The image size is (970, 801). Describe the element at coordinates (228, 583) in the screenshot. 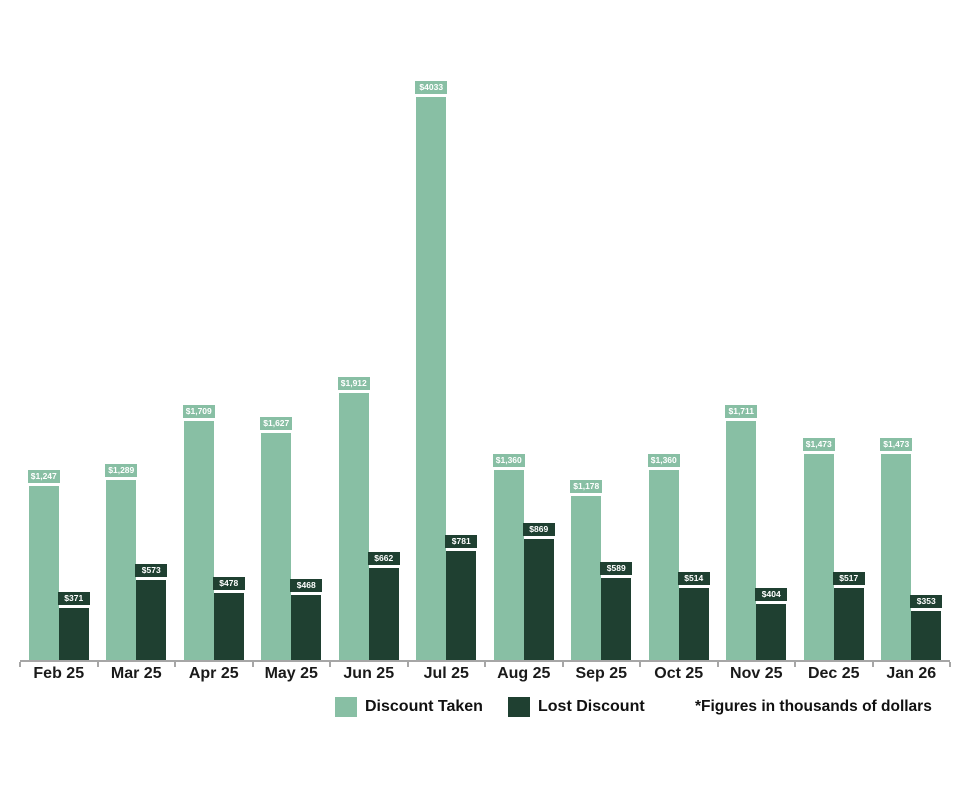

I see `bar-value-label: $478` at that location.